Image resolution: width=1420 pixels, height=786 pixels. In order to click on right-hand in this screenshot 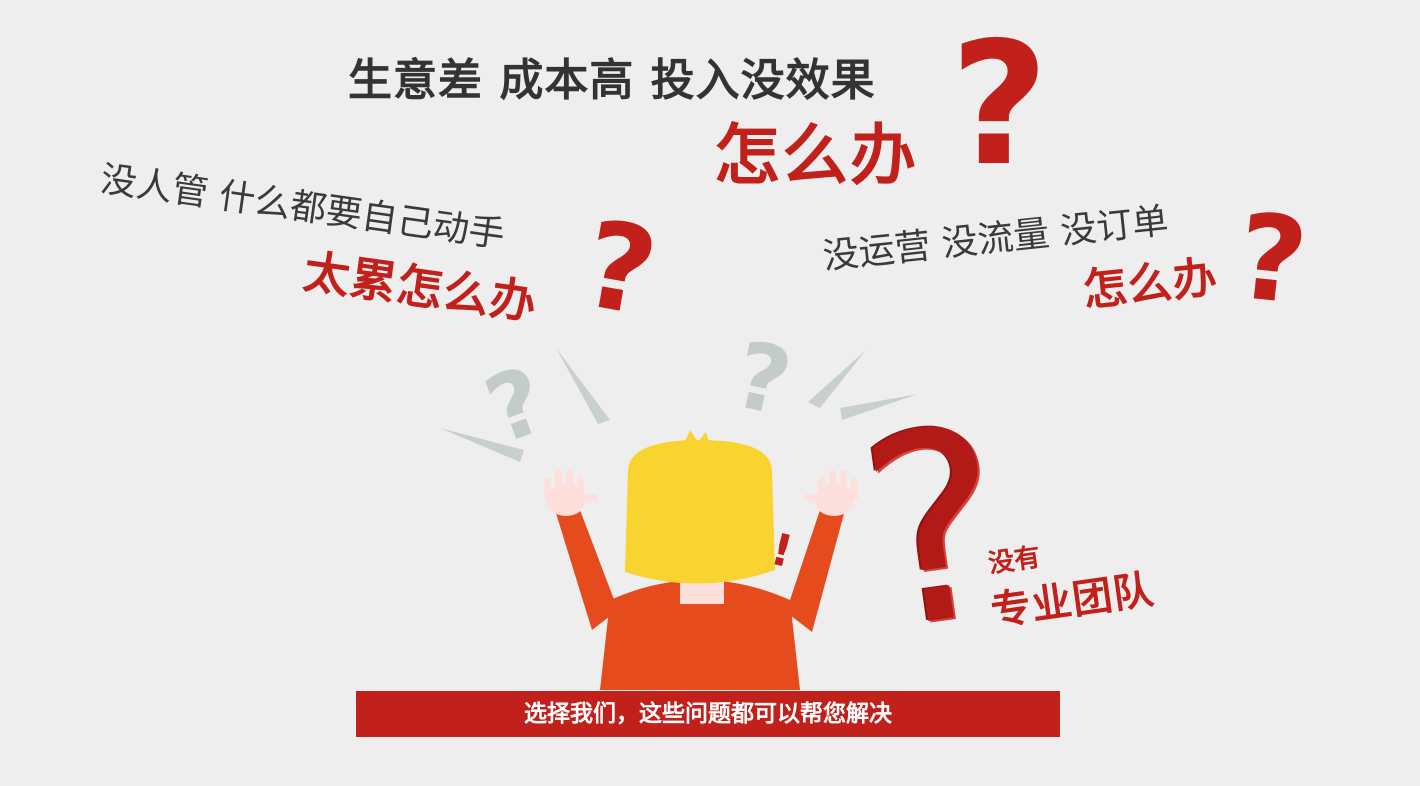, I will do `click(831, 493)`.